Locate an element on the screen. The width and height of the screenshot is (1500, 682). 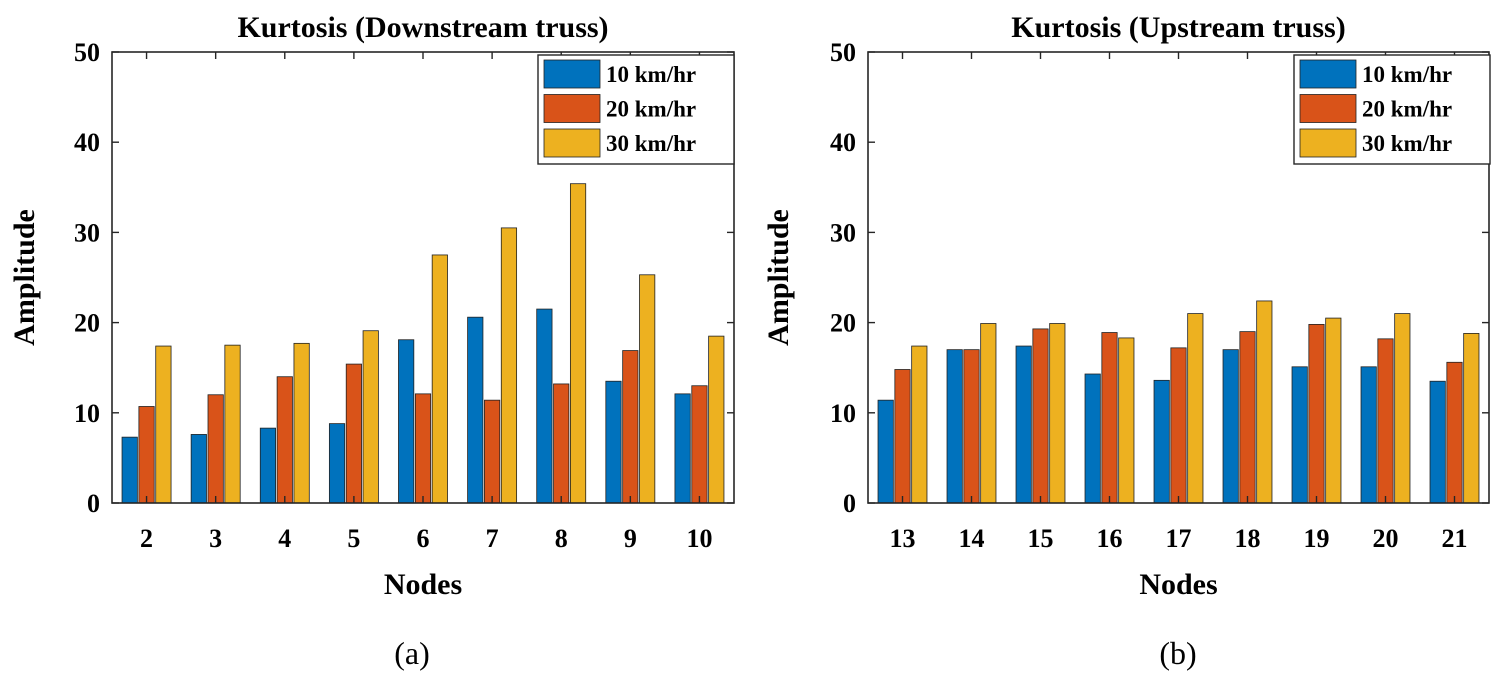
x-tick-label: 7 is located at coordinates (492, 538).